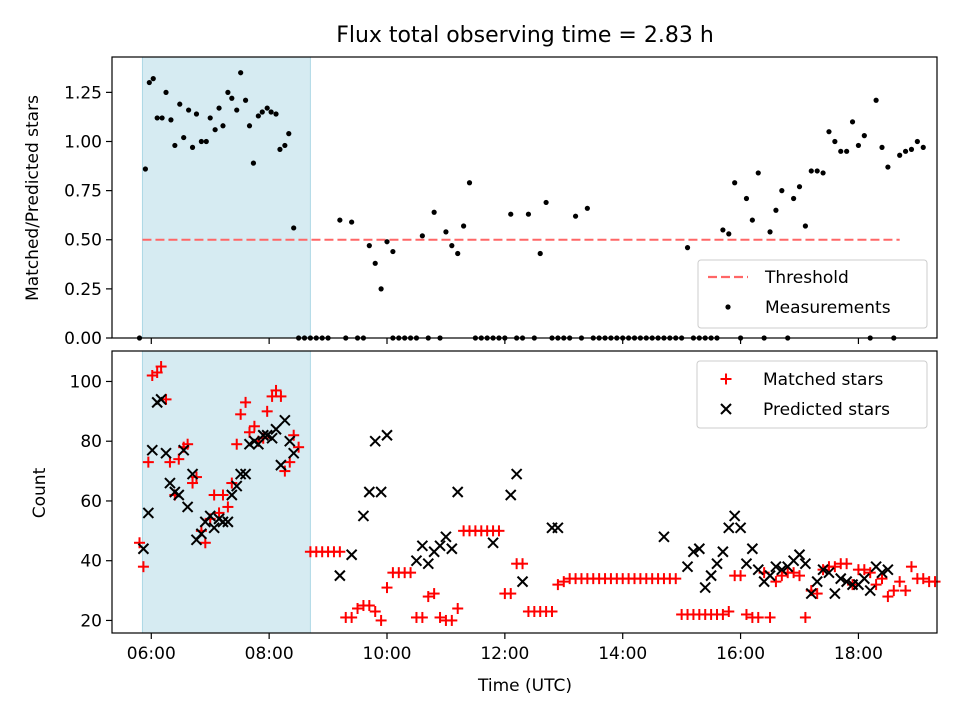 The image size is (960, 720). I want to click on legend-matched-swatch, so click(726, 379).